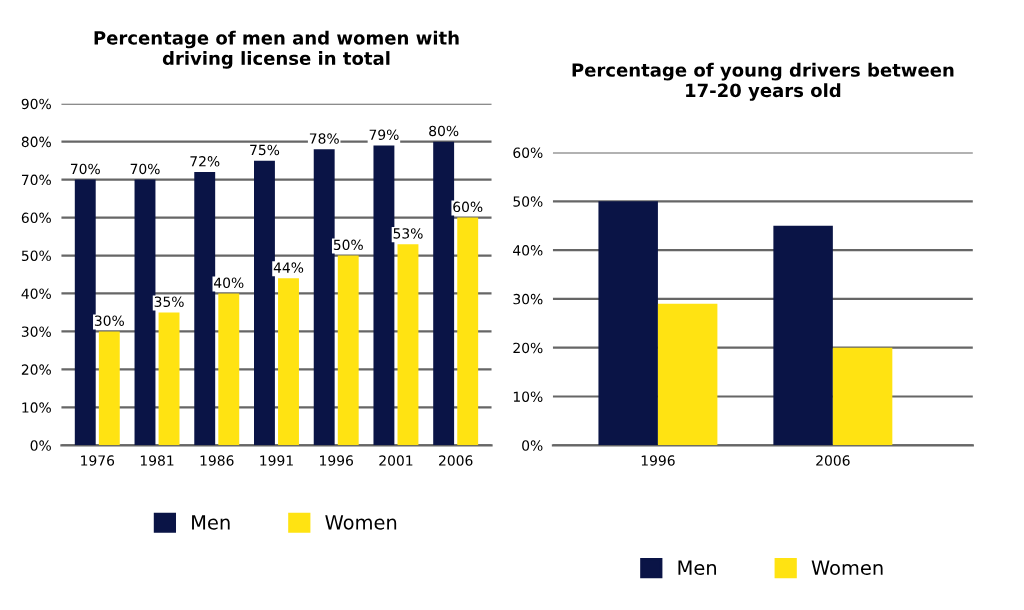  What do you see at coordinates (763, 81) in the screenshot?
I see `chart-title: Percentage of young drivers between 17-20 years old` at bounding box center [763, 81].